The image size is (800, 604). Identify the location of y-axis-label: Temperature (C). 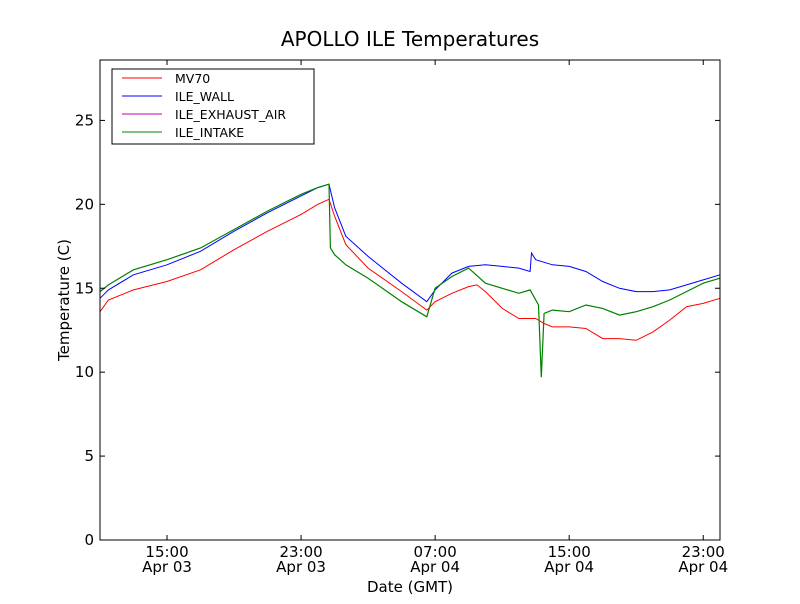
(64, 300).